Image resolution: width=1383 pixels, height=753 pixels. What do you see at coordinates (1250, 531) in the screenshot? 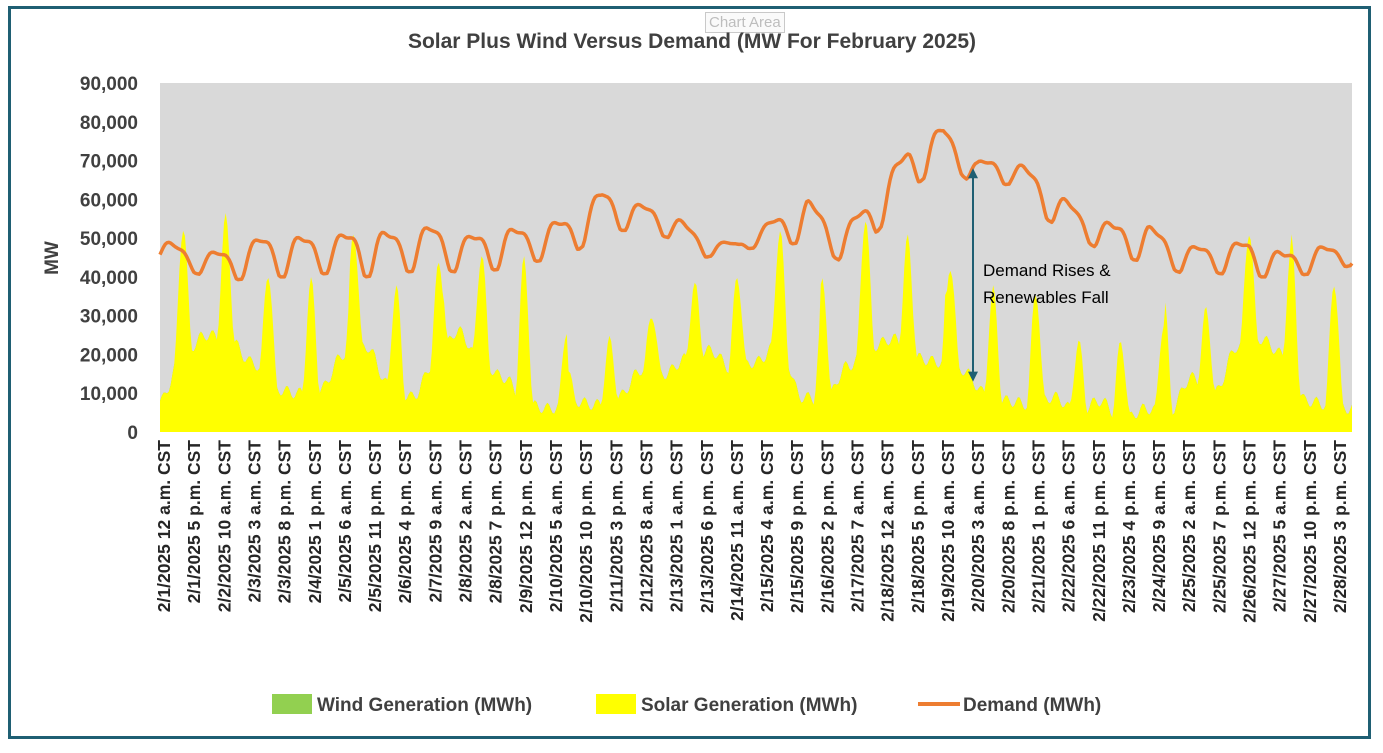
I see `x-tick-label: 2/26/2025 12 p.m. CST` at bounding box center [1250, 531].